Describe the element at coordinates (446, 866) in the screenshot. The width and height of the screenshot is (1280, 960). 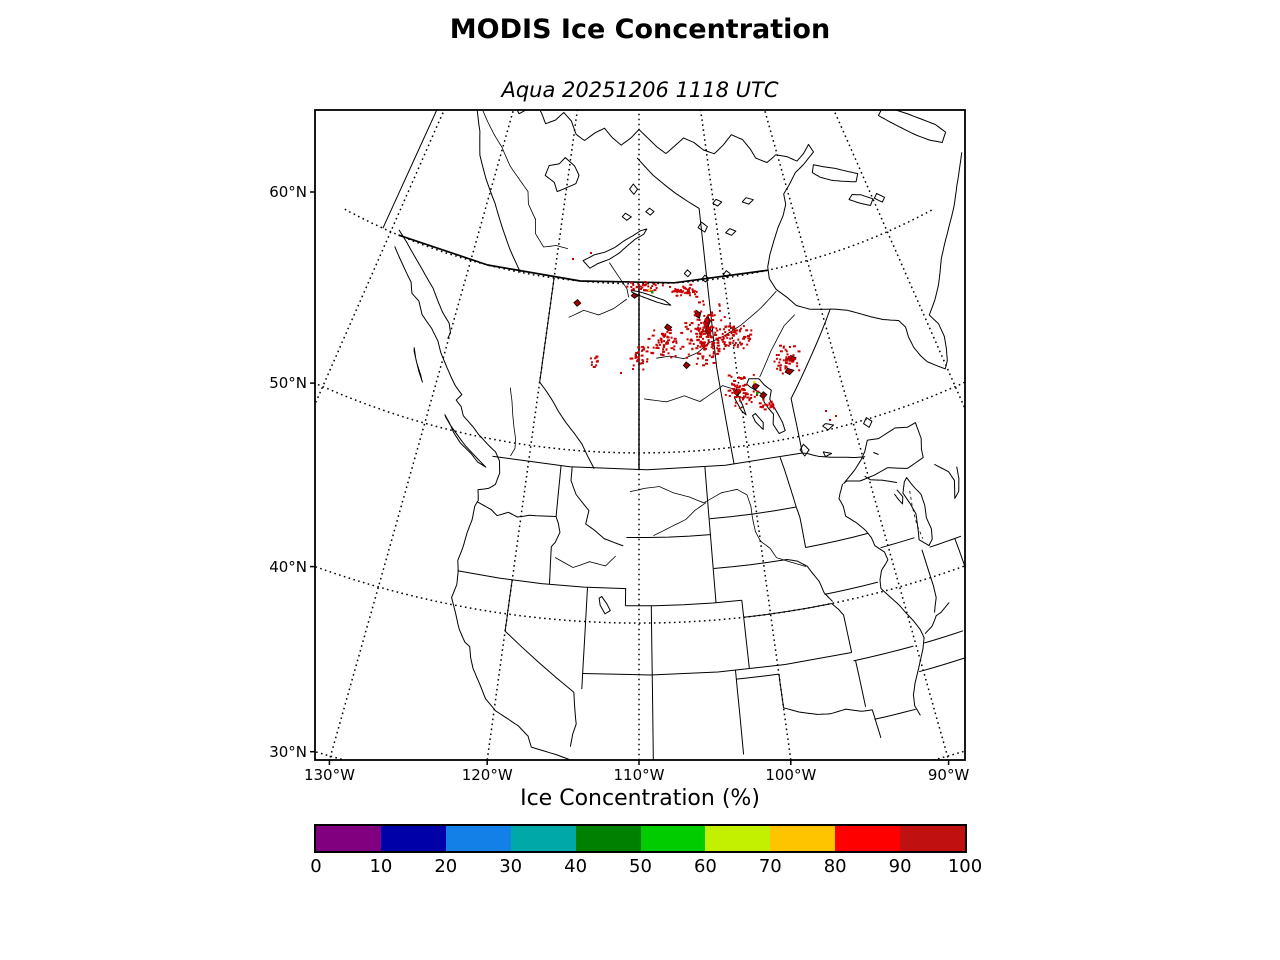
I see `colorbar-tick-label: 20` at that location.